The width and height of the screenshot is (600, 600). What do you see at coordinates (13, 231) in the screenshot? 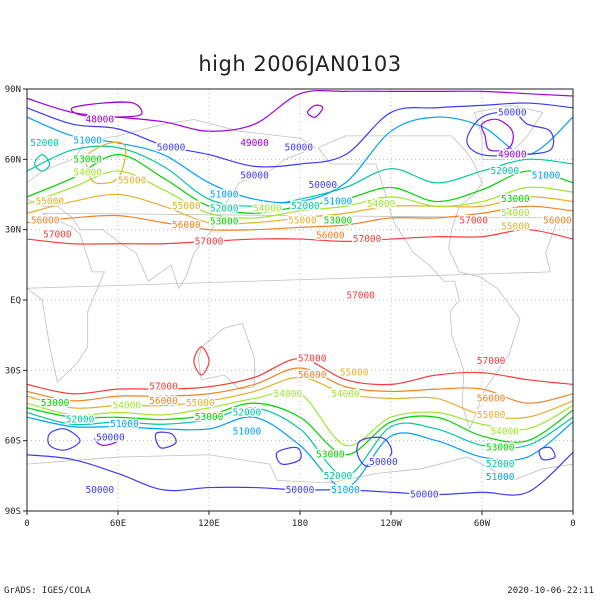
I see `lat-tick-label: 30N` at bounding box center [13, 231].